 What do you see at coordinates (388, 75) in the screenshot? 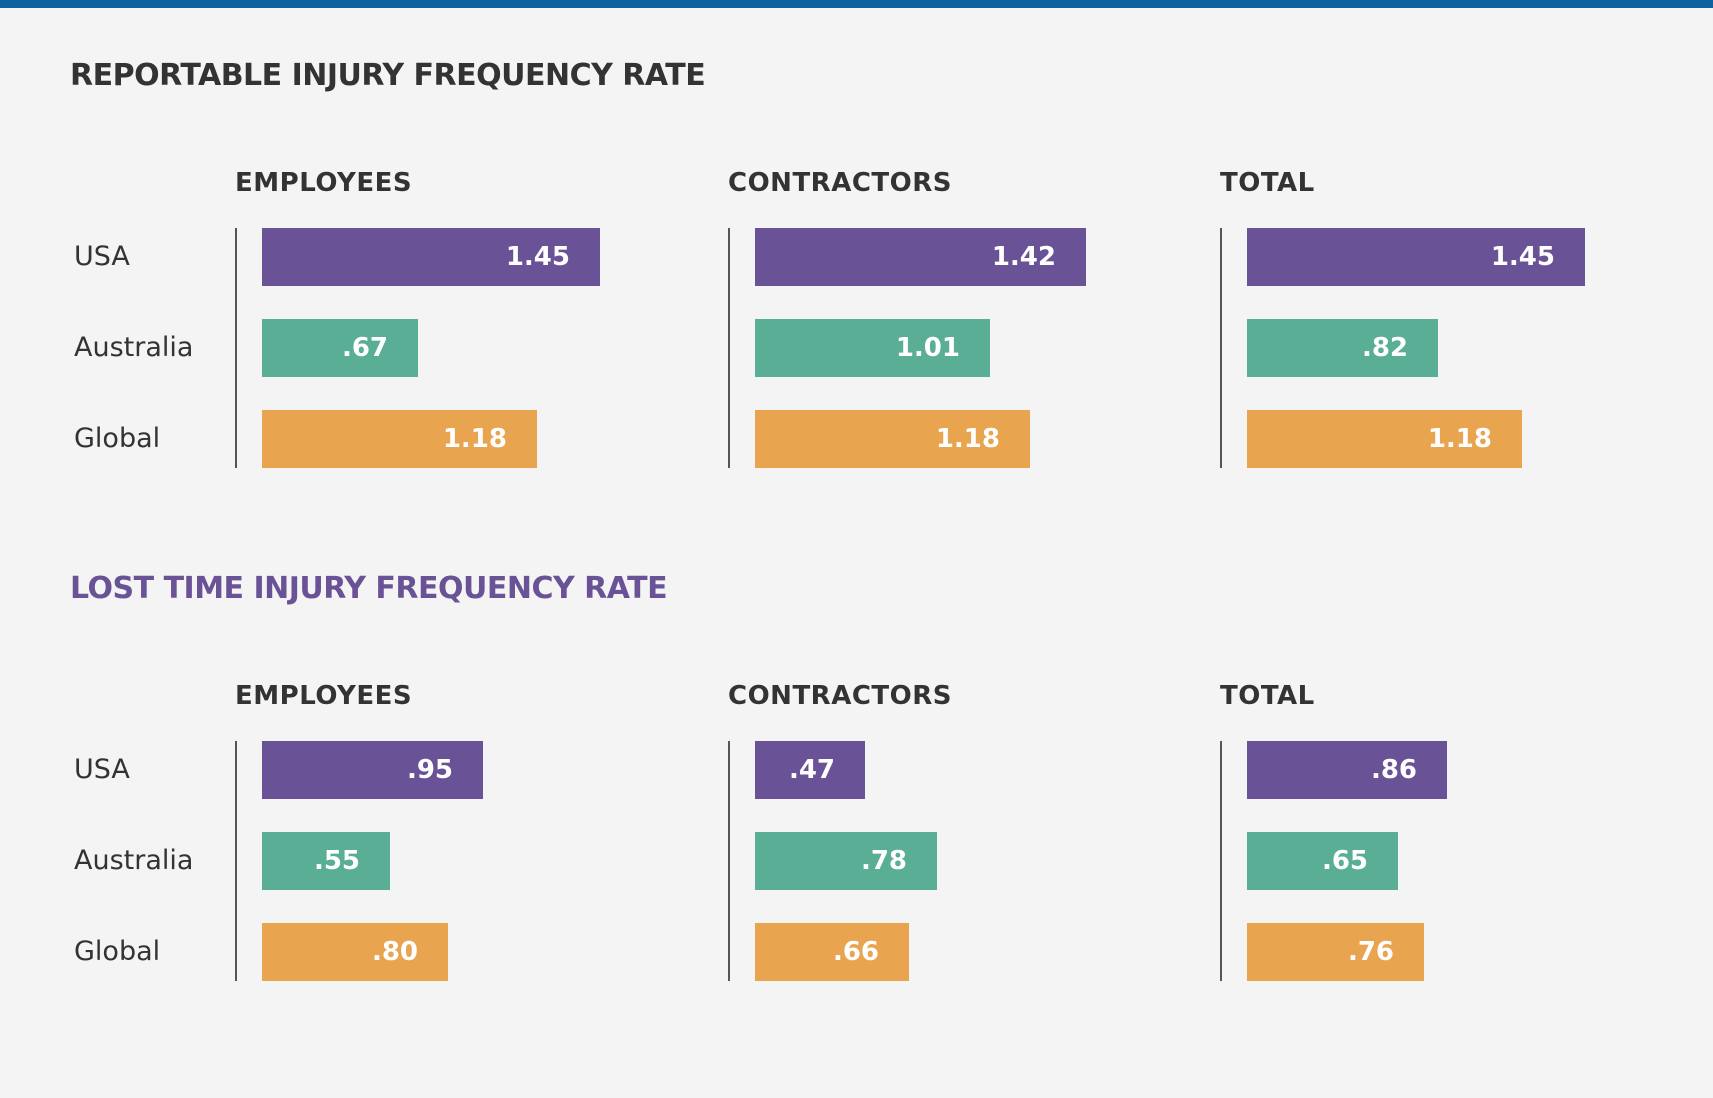
I see `chart-title: REPORTABLE INJURY FREQUENCY RATE` at bounding box center [388, 75].